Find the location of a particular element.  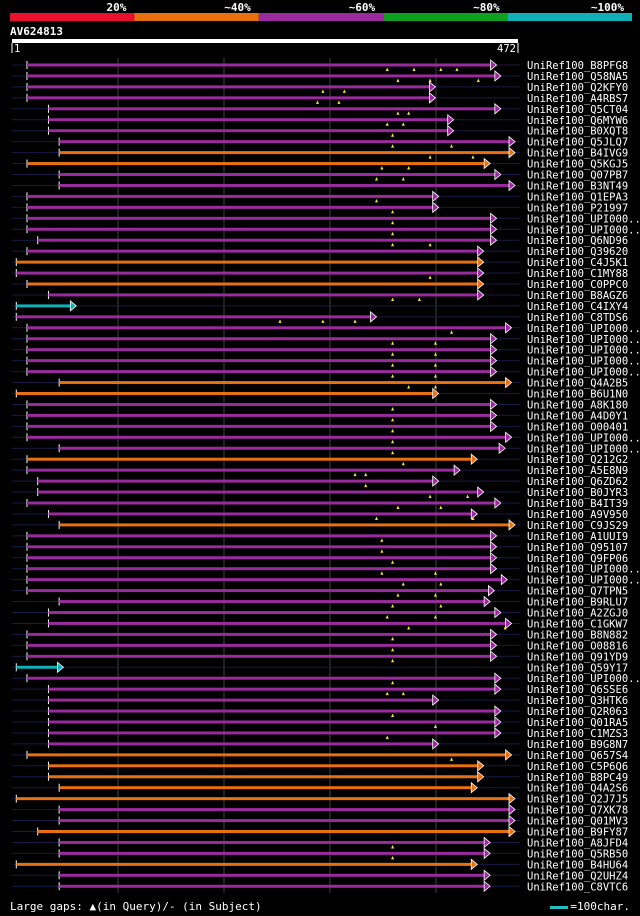

hit-row: UniRef100_C9JS29 is located at coordinates (320, 525).